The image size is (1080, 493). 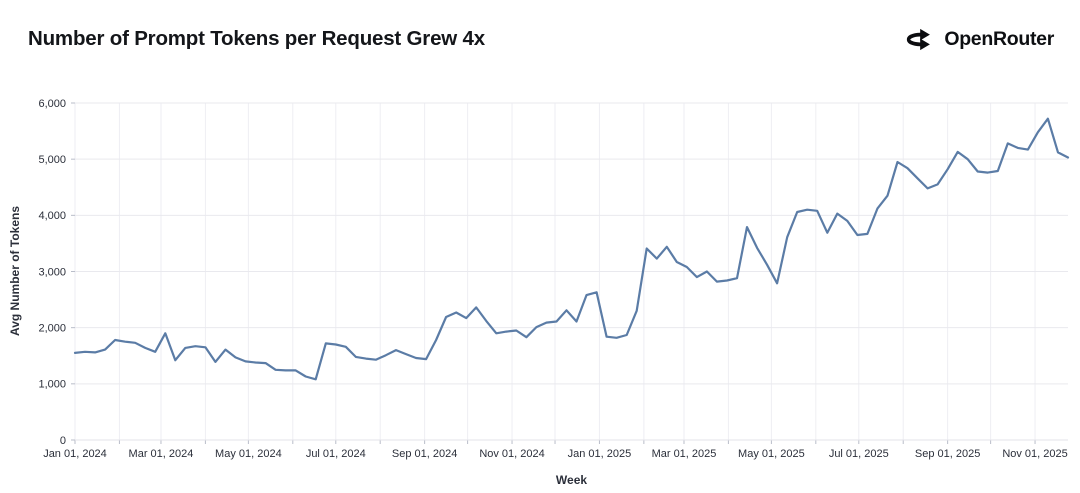 I want to click on x-tick-label: Nov 01, 2024, so click(x=511, y=454).